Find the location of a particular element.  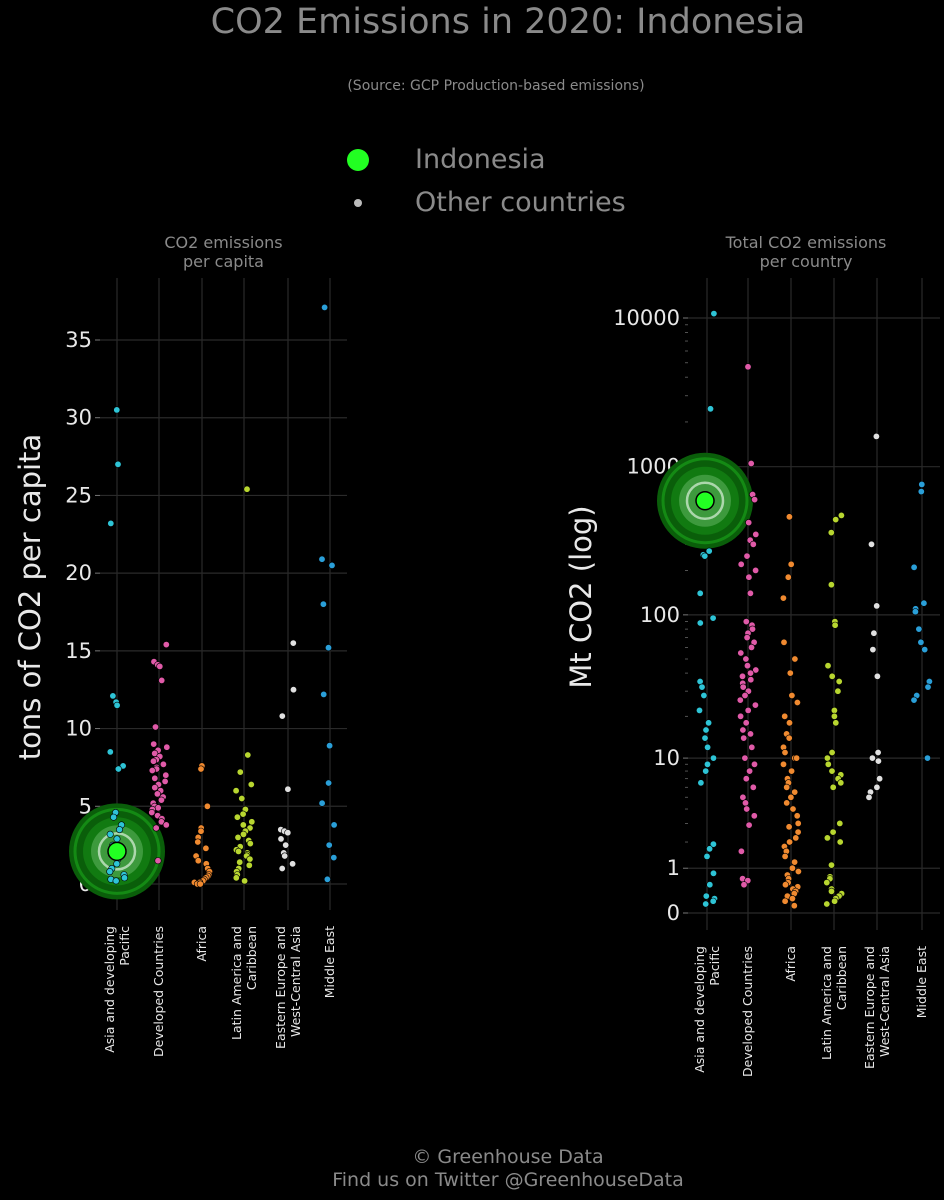

series-africa is located at coordinates (790, 711).